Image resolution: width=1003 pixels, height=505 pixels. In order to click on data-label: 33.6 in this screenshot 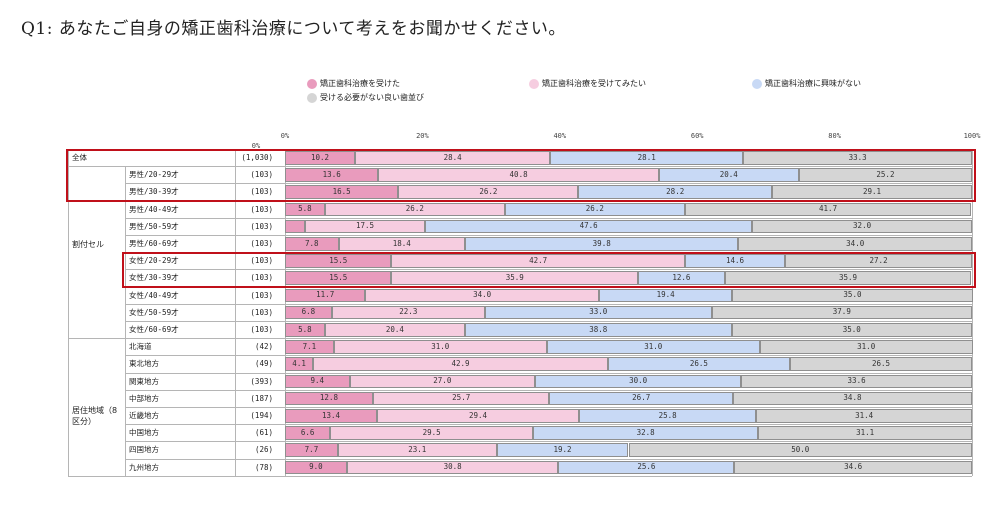, I will do `click(856, 381)`.